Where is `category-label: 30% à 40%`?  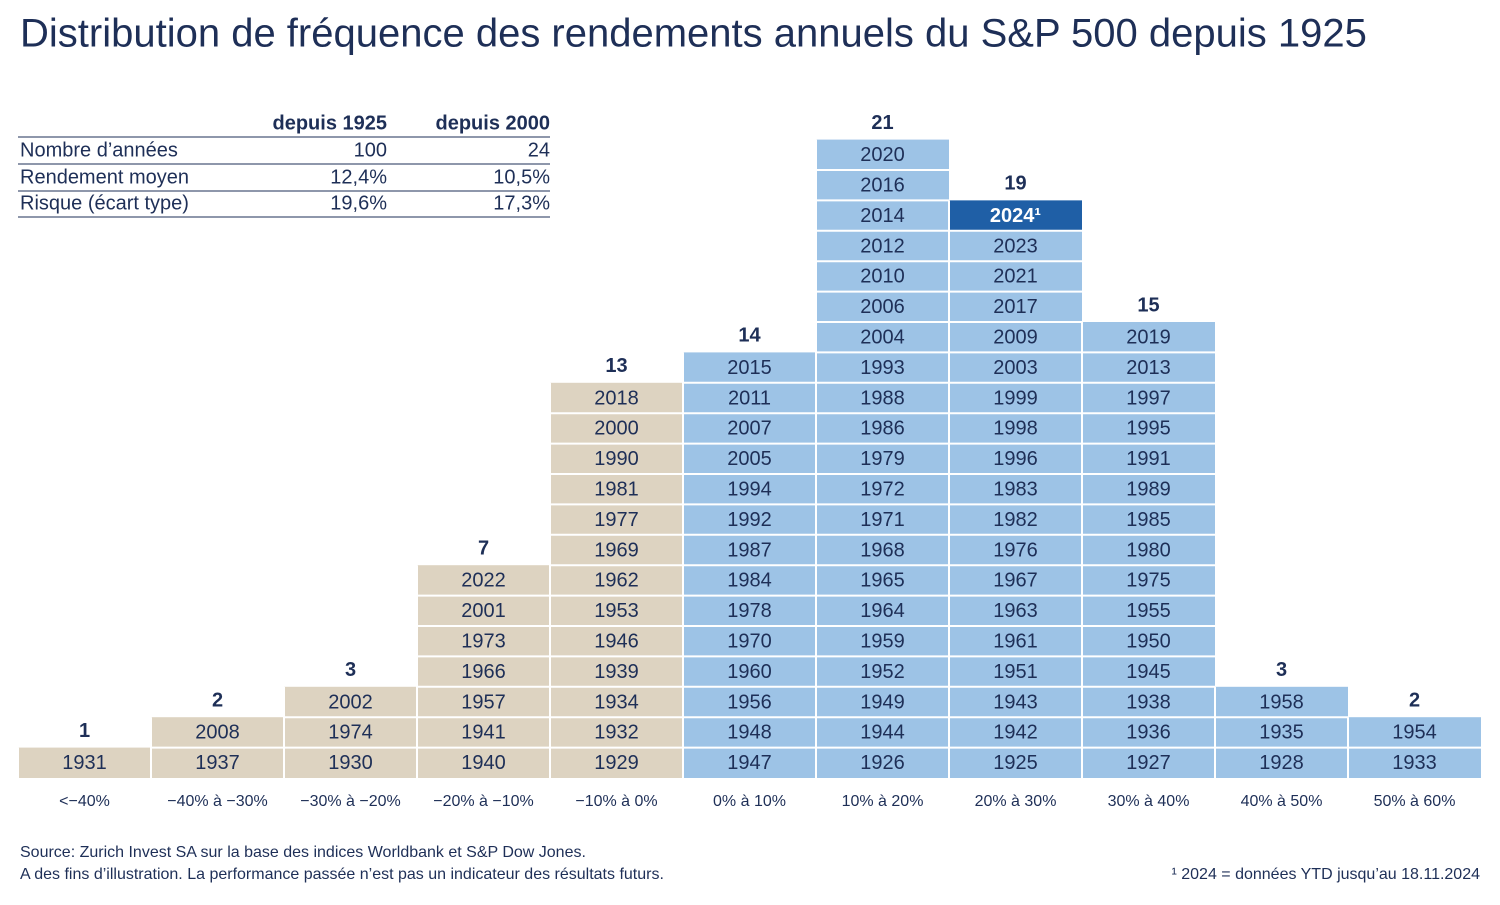
category-label: 30% à 40% is located at coordinates (1149, 801).